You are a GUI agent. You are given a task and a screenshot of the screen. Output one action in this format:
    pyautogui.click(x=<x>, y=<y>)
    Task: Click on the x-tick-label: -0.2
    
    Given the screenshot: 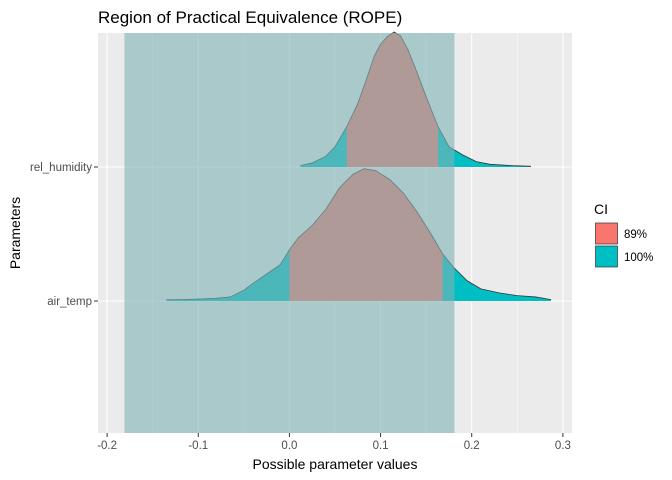 What is the action you would take?
    pyautogui.click(x=107, y=446)
    